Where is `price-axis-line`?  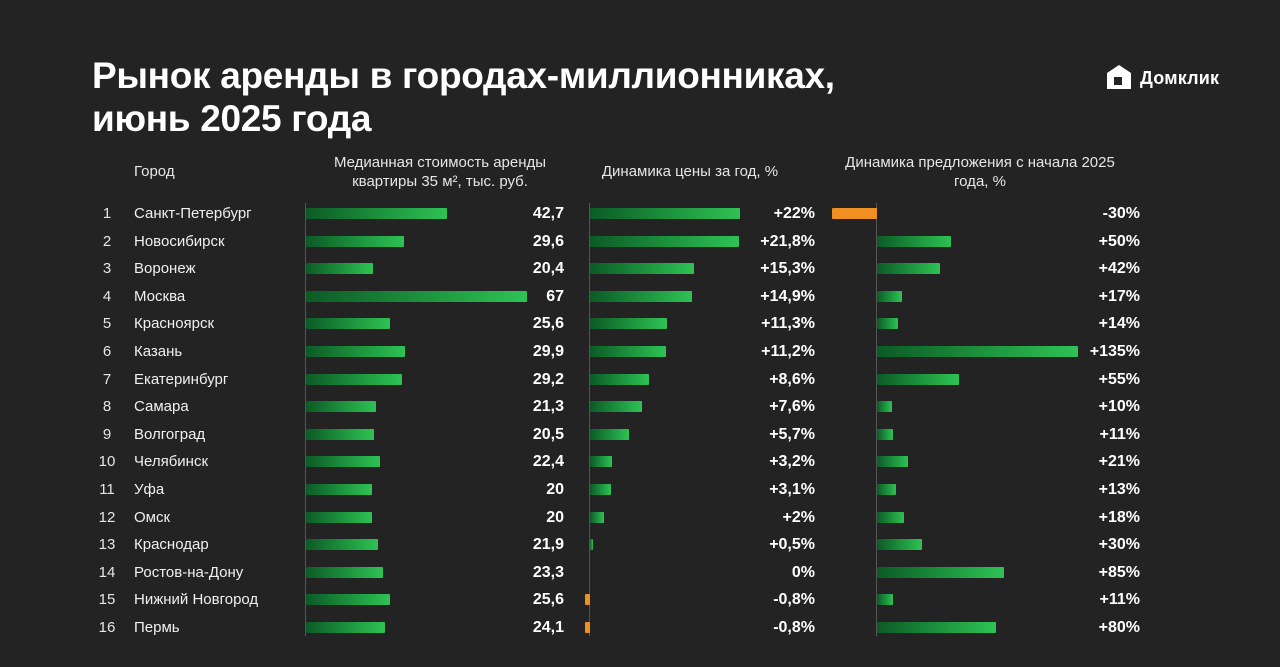 price-axis-line is located at coordinates (589, 419).